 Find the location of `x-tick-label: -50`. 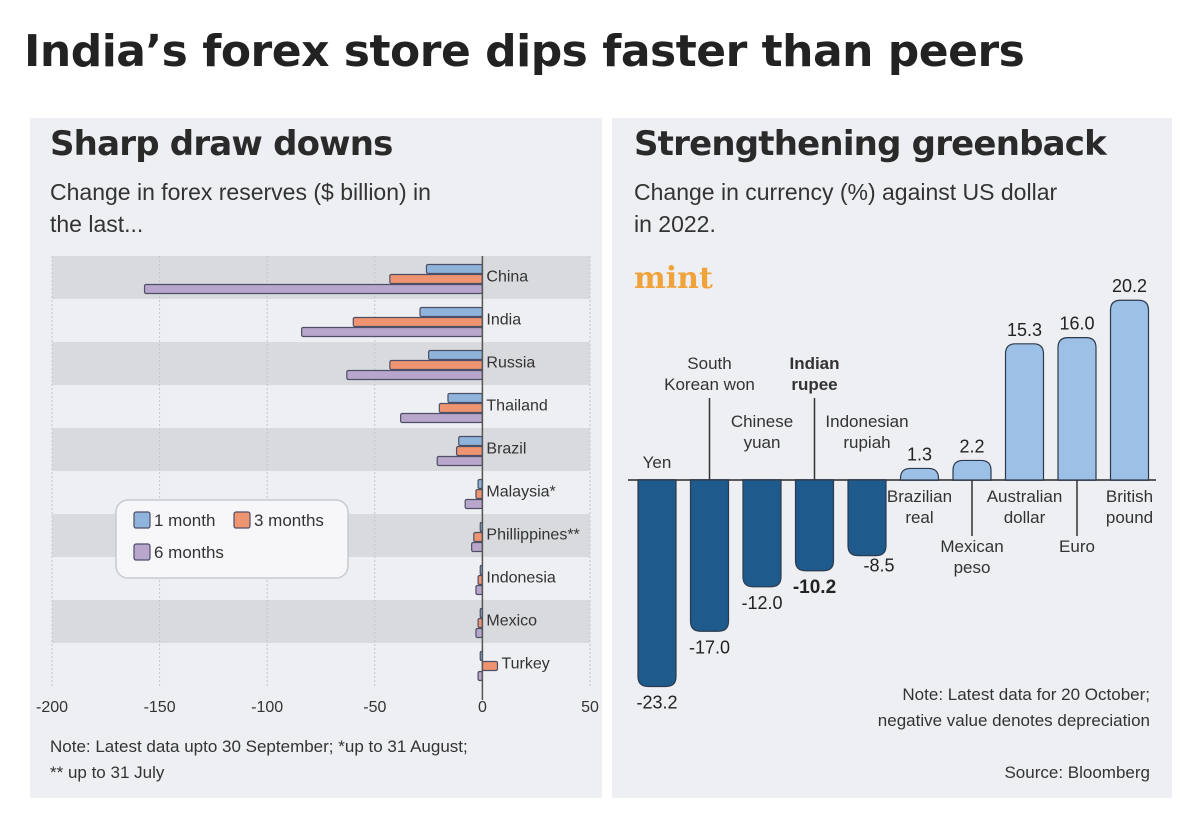

x-tick-label: -50 is located at coordinates (374, 707).